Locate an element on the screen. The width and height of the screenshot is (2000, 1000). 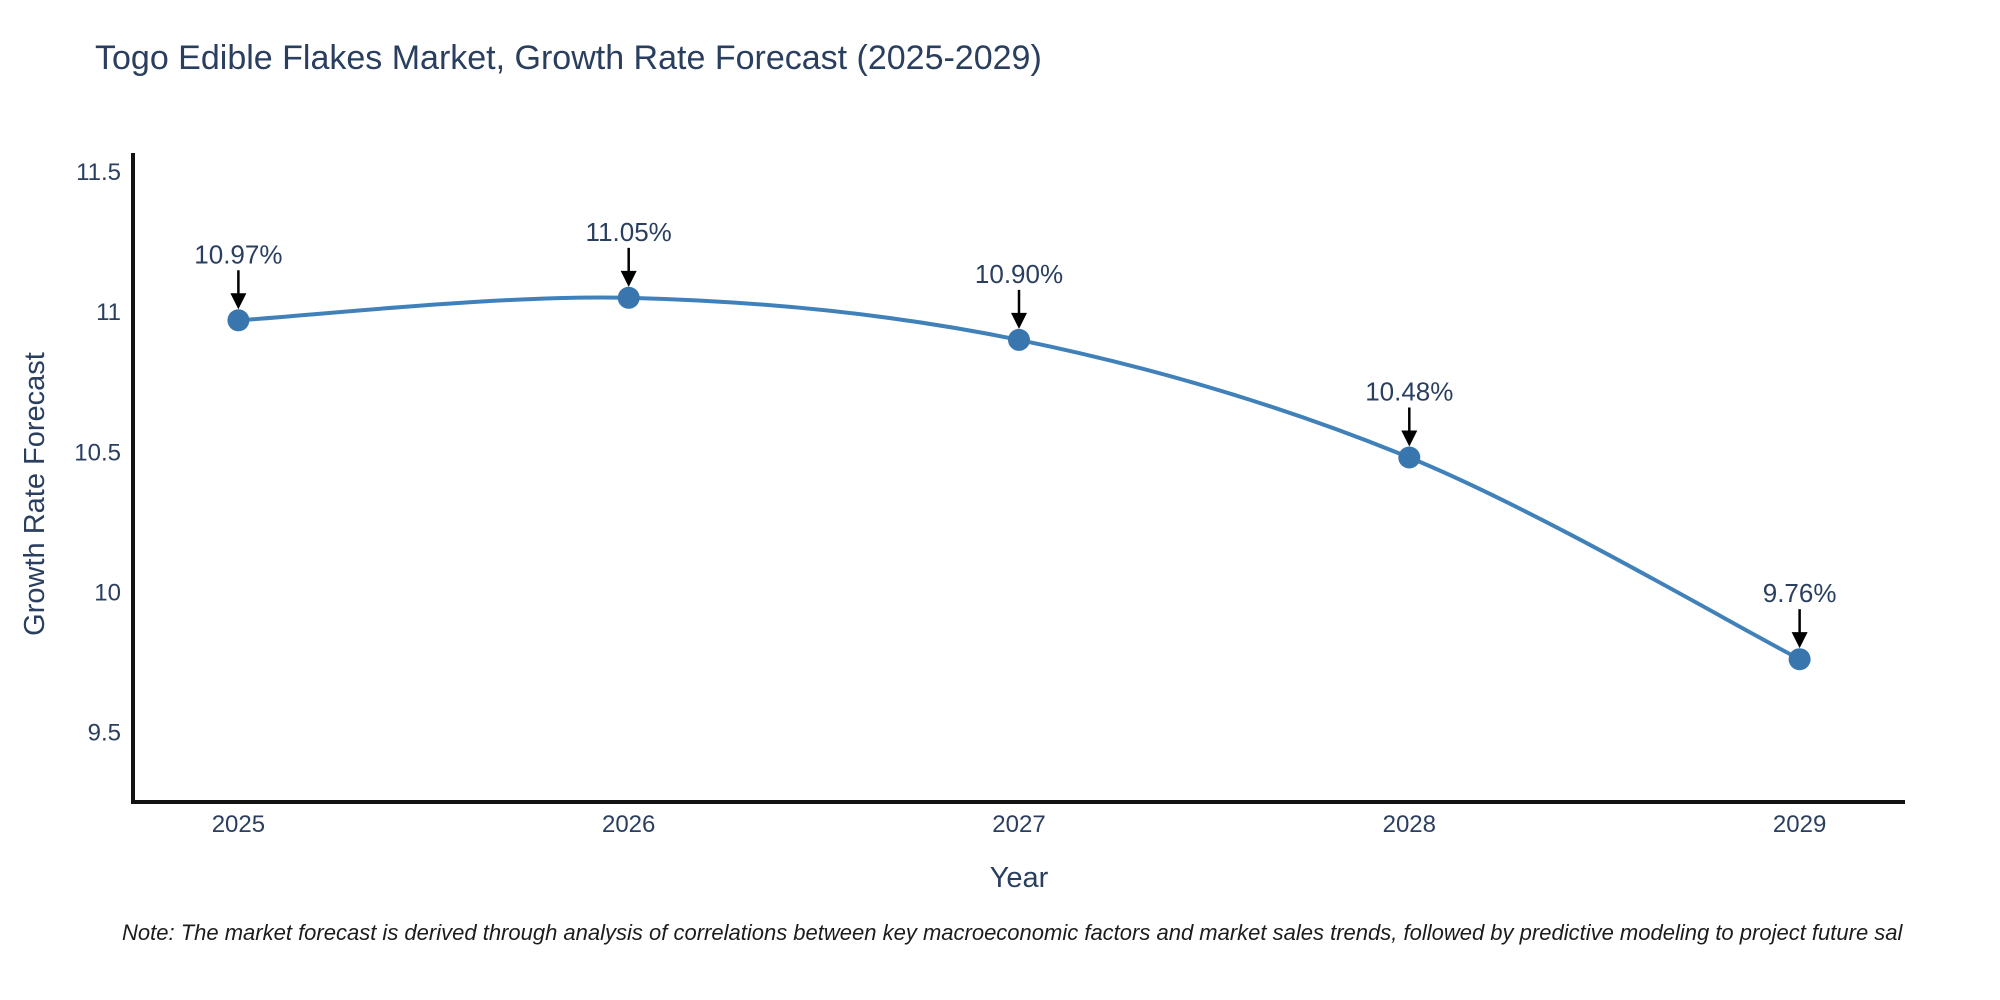
y-tick-label-11: 11 is located at coordinates (108, 312).